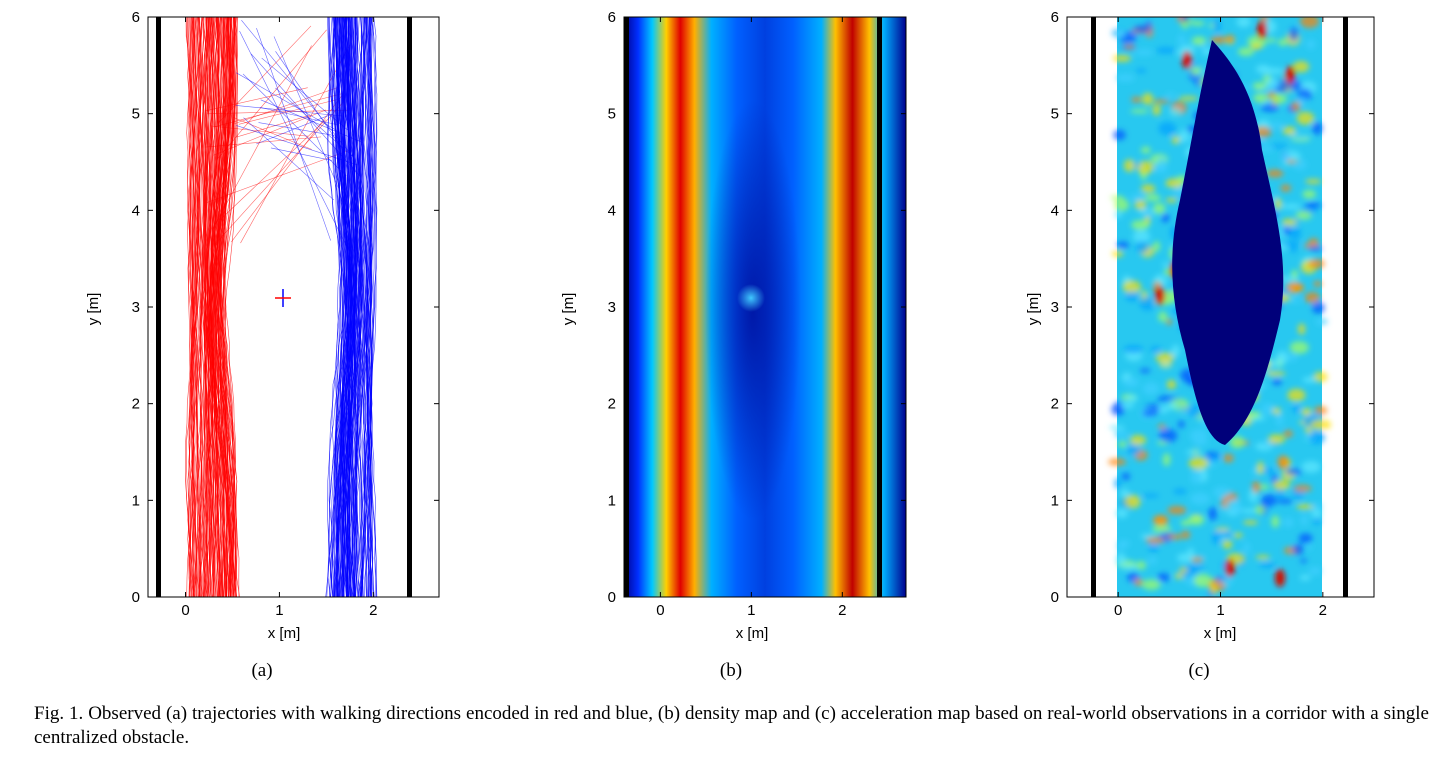 The image size is (1452, 758). Describe the element at coordinates (1228, 242) in the screenshot. I see `acceleration-low-region` at that location.